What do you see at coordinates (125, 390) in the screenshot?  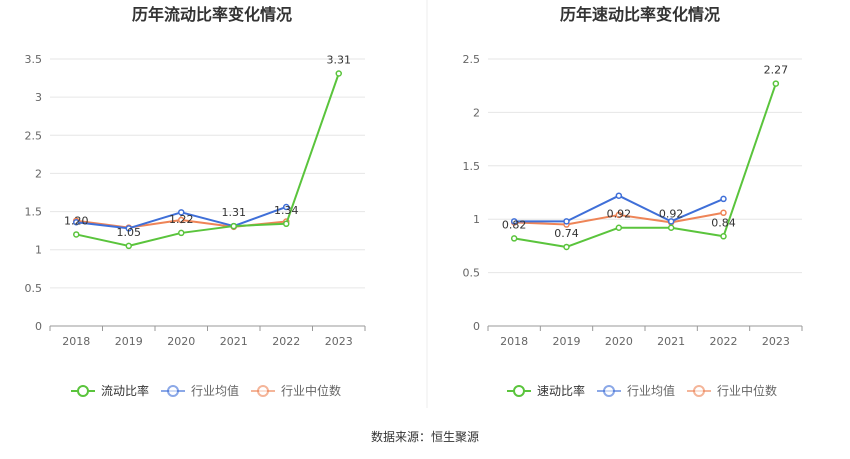 I see `legend-label: 流动比率` at bounding box center [125, 390].